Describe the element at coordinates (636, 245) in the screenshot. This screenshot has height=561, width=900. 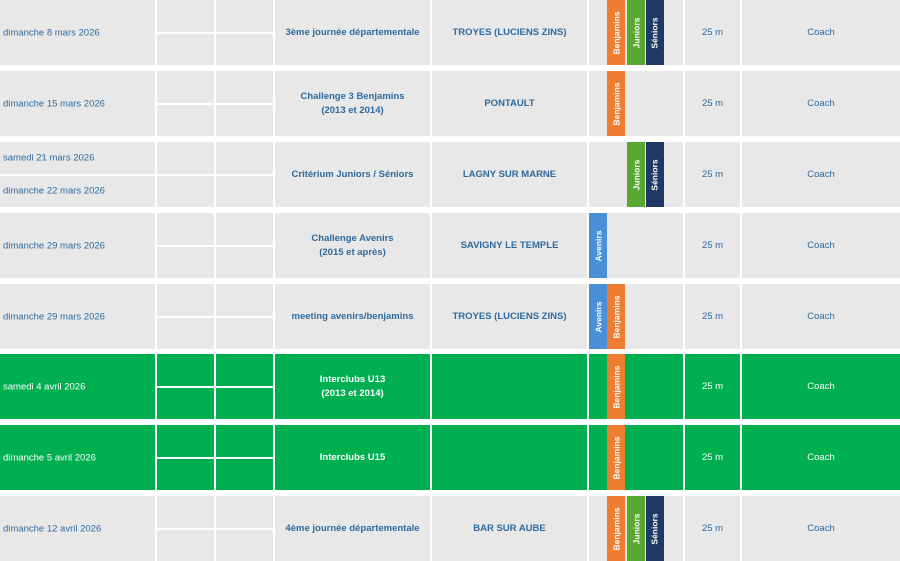
I see `categories-cell: Avenirs` at that location.